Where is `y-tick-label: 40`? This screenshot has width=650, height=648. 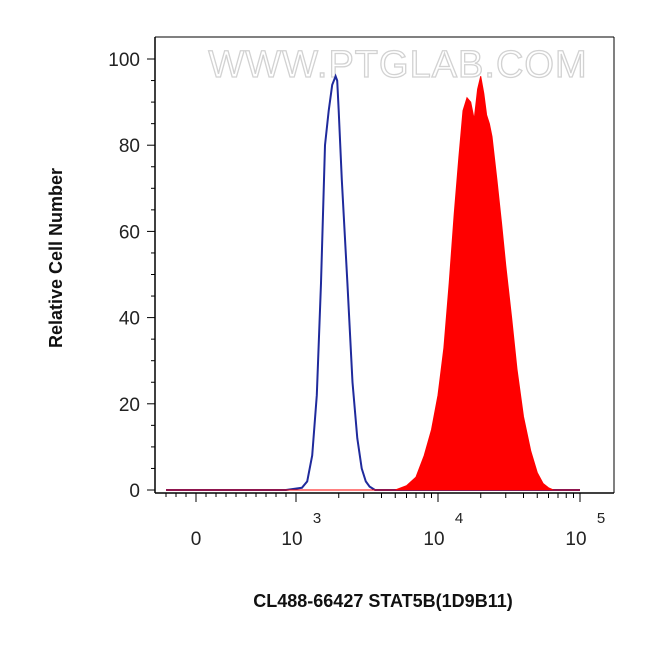 y-tick-label: 40 is located at coordinates (129, 319).